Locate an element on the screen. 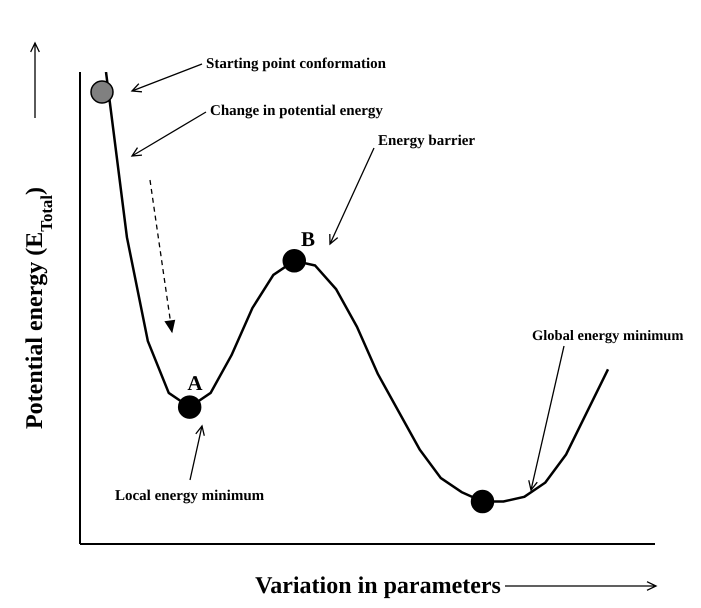 The image size is (701, 608). annotation: B is located at coordinates (308, 239).